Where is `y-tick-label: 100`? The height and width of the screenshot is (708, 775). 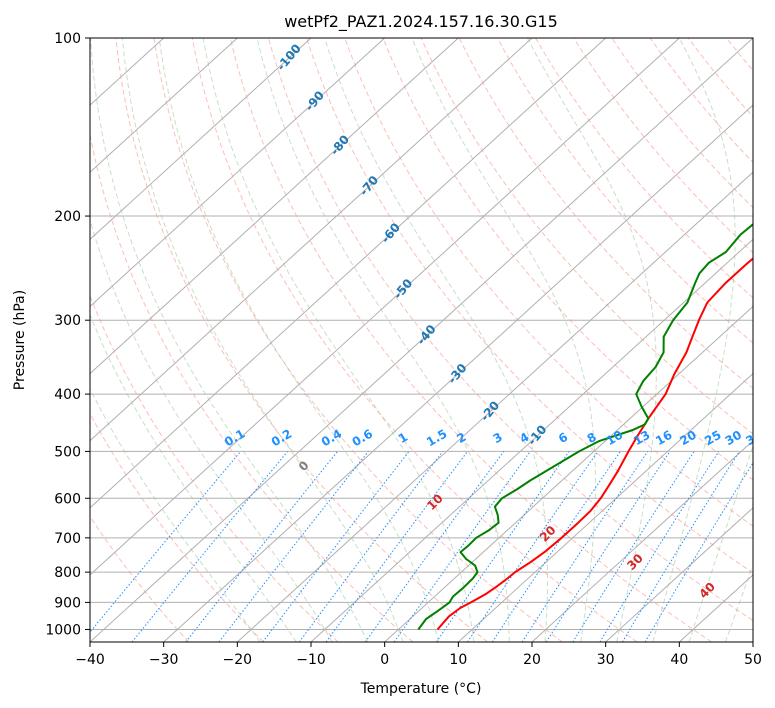
y-tick-label: 100 is located at coordinates (67, 39).